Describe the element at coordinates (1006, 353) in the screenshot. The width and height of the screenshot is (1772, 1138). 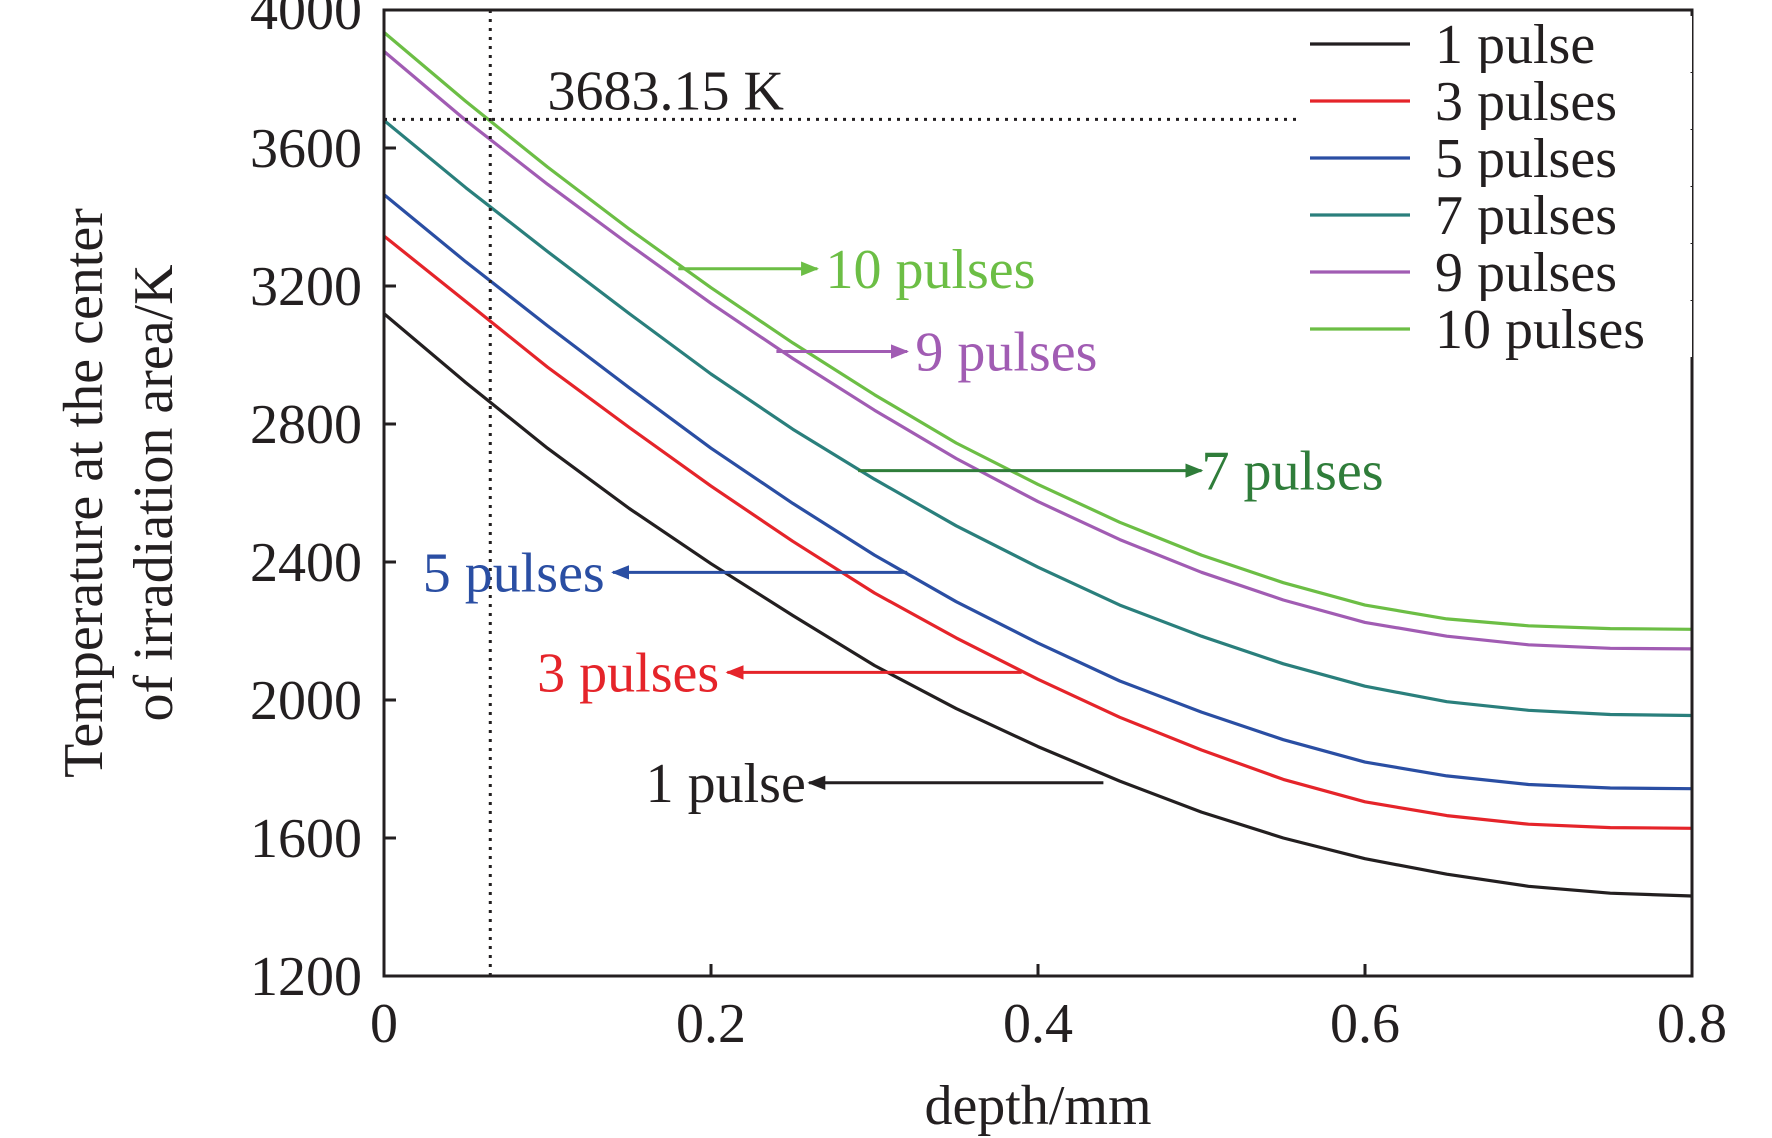
I see `annotation-label: 9 pulses` at that location.